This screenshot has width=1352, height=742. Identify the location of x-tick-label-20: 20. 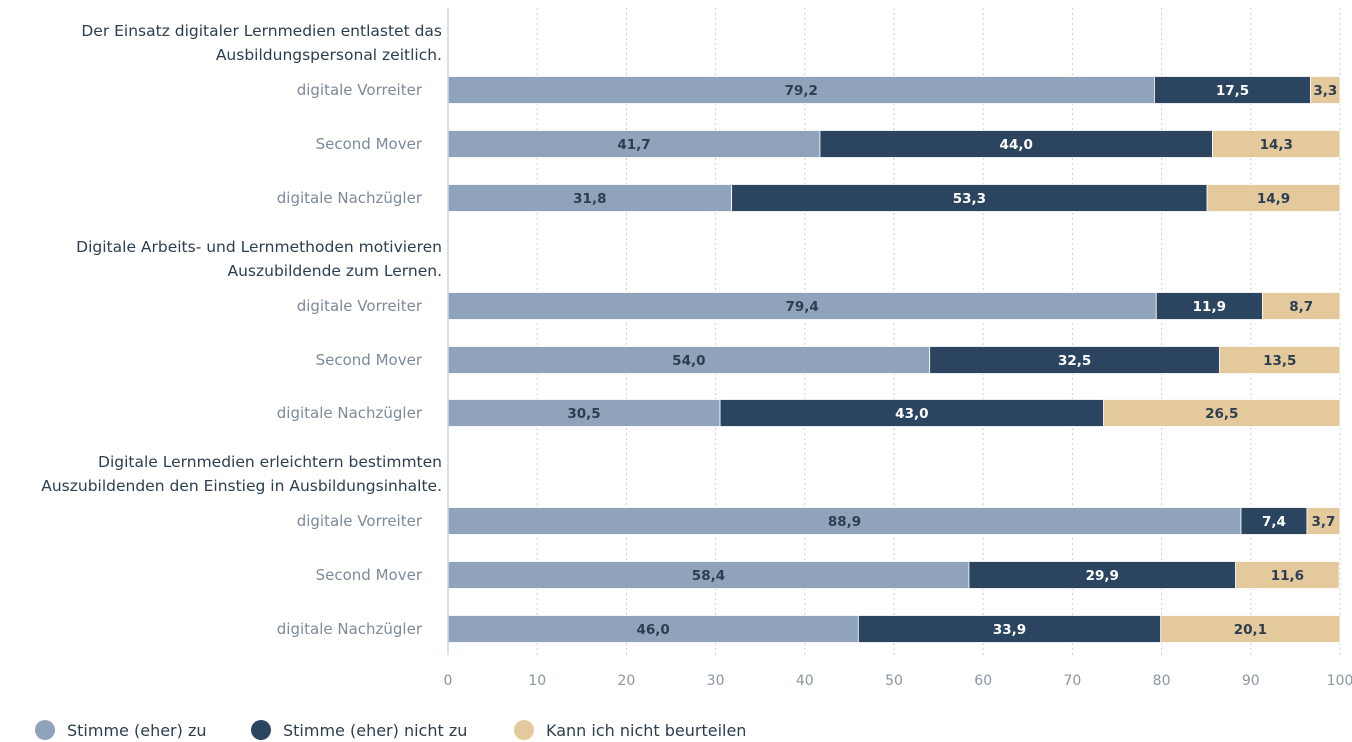
(626, 681).